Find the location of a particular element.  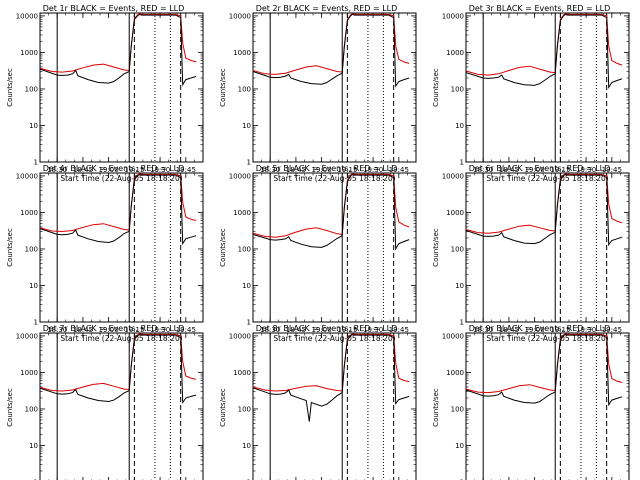

panel-title: Det 5r BLACK = Events, RED = LLD is located at coordinates (327, 168).